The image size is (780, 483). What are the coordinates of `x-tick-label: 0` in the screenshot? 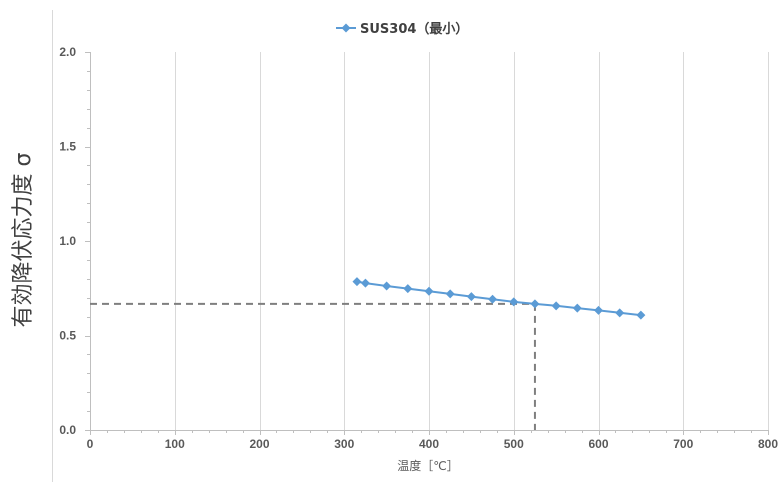 It's located at (90, 444).